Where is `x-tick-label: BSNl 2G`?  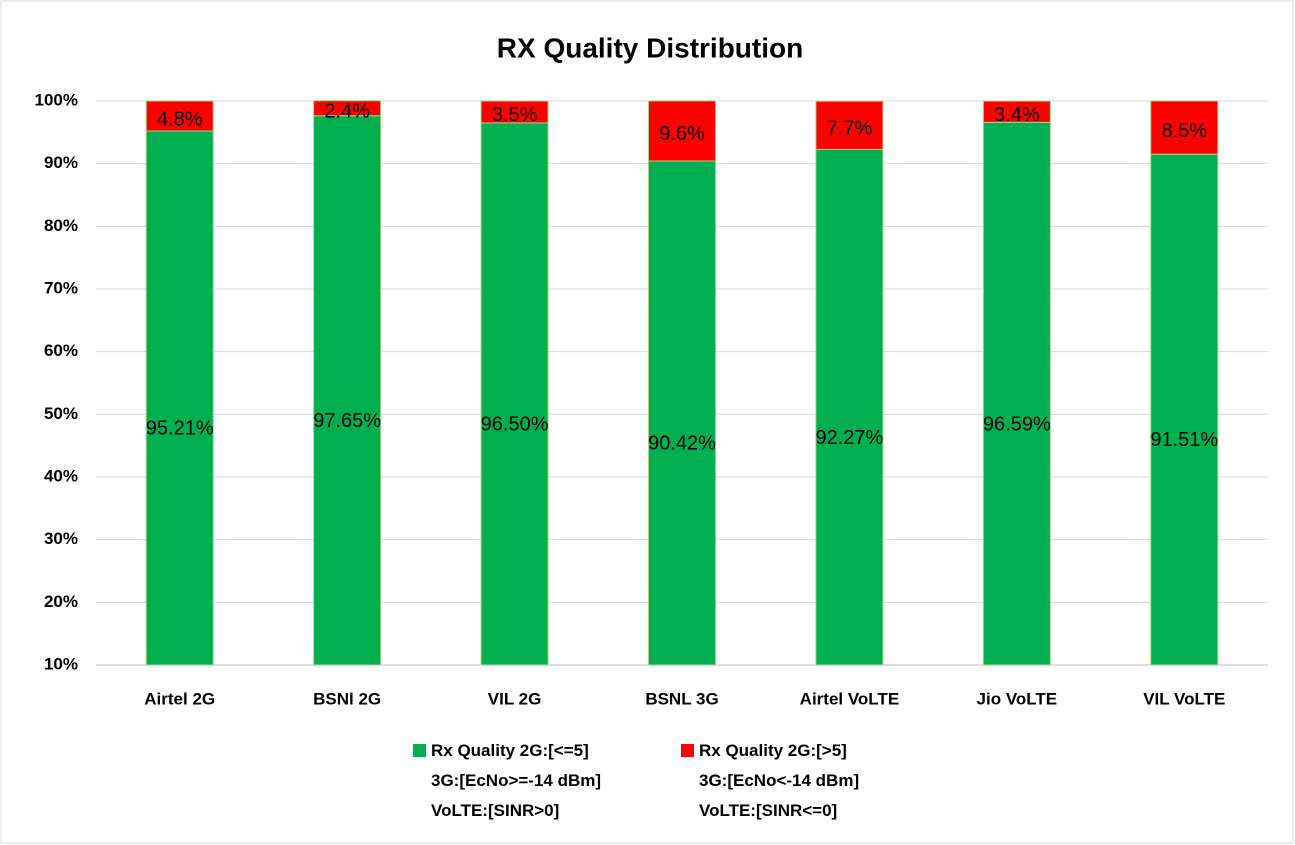
x-tick-label: BSNl 2G is located at coordinates (347, 698).